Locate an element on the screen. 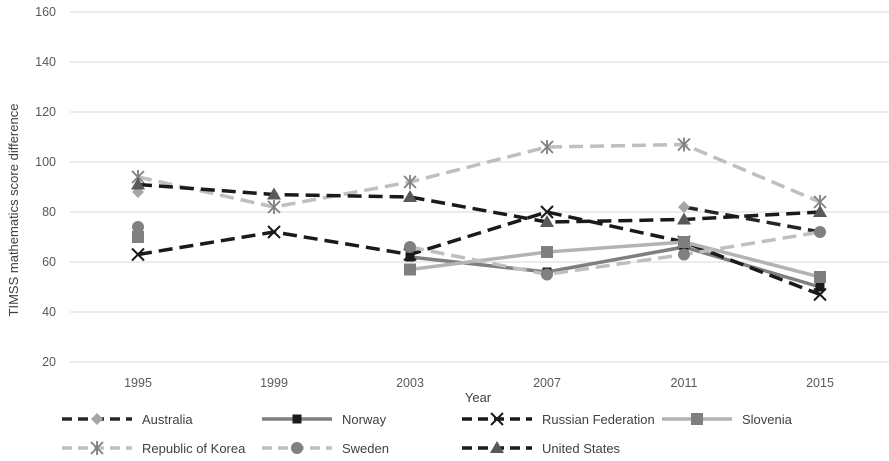 This screenshot has width=889, height=461. y-axis-ticks: 20 40 60 80 100 120 140 160 is located at coordinates (45, 187).